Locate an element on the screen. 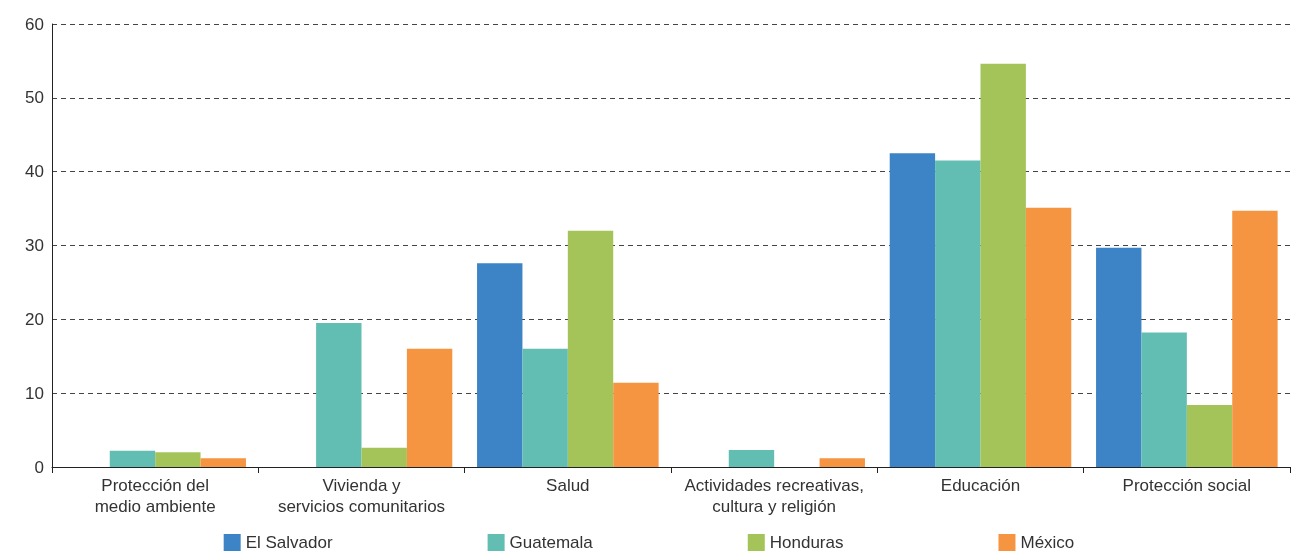 This screenshot has width=1298, height=556. legend-label: Honduras is located at coordinates (806, 542).